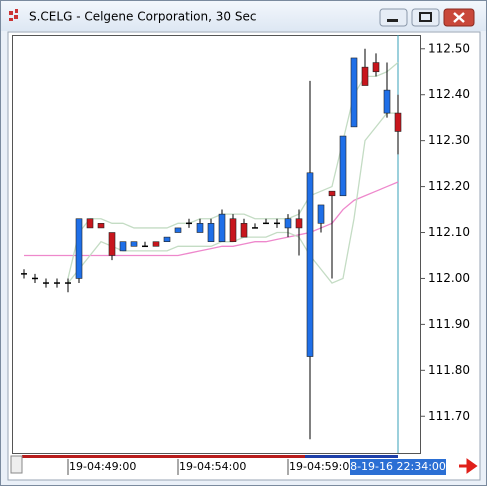 This screenshot has height=490, width=487. I want to click on y-tick-label: 112.40, so click(449, 94).